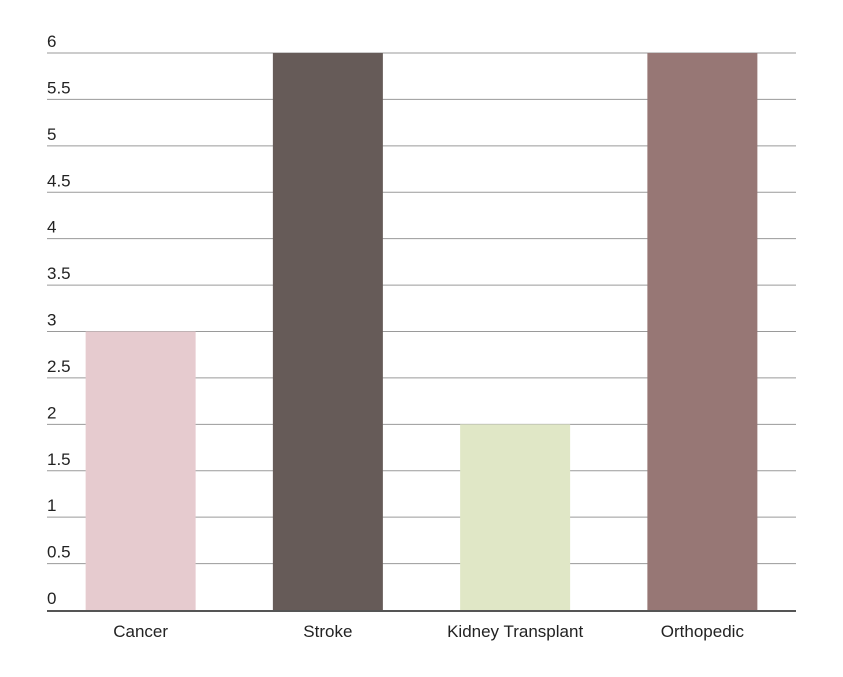  What do you see at coordinates (702, 331) in the screenshot?
I see `bar-orthopedic` at bounding box center [702, 331].